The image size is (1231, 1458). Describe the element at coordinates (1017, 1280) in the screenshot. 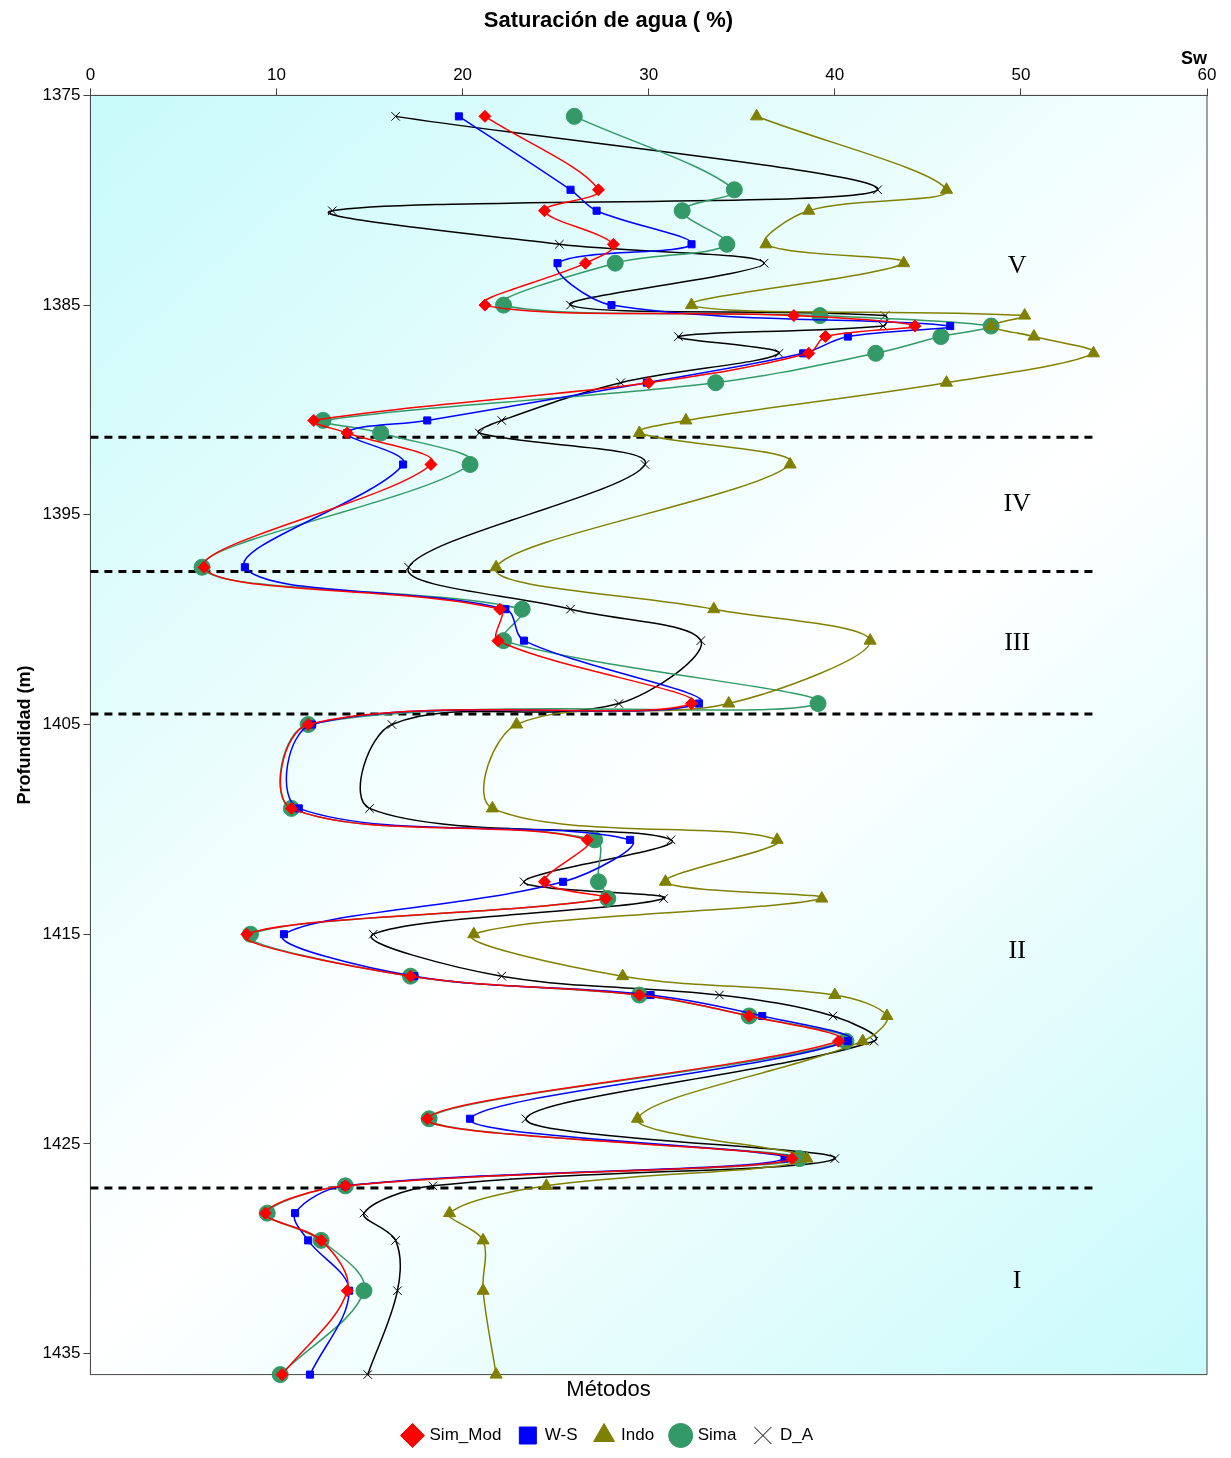

I see `annotation: I` at that location.